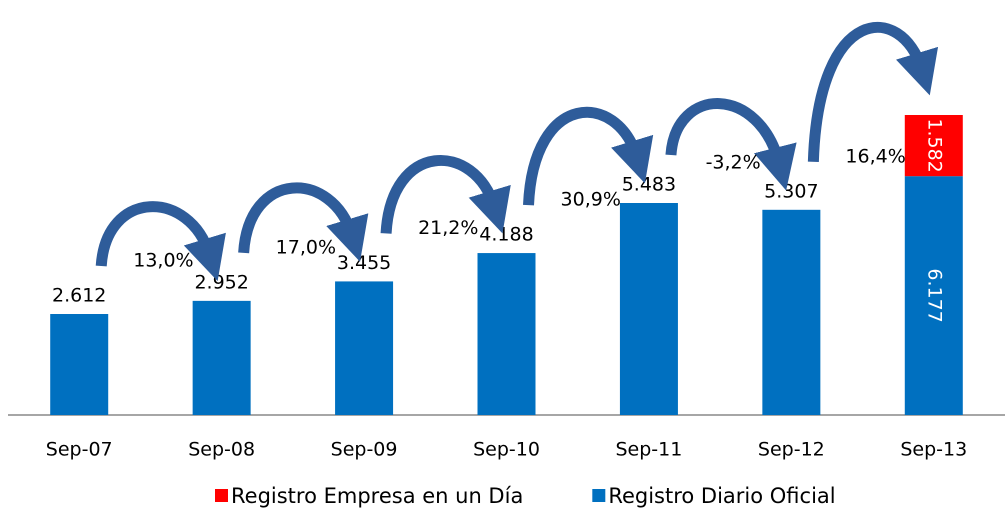 Image resolution: width=1005 pixels, height=516 pixels. I want to click on legend-label: Registro Diario Oficial, so click(721, 496).